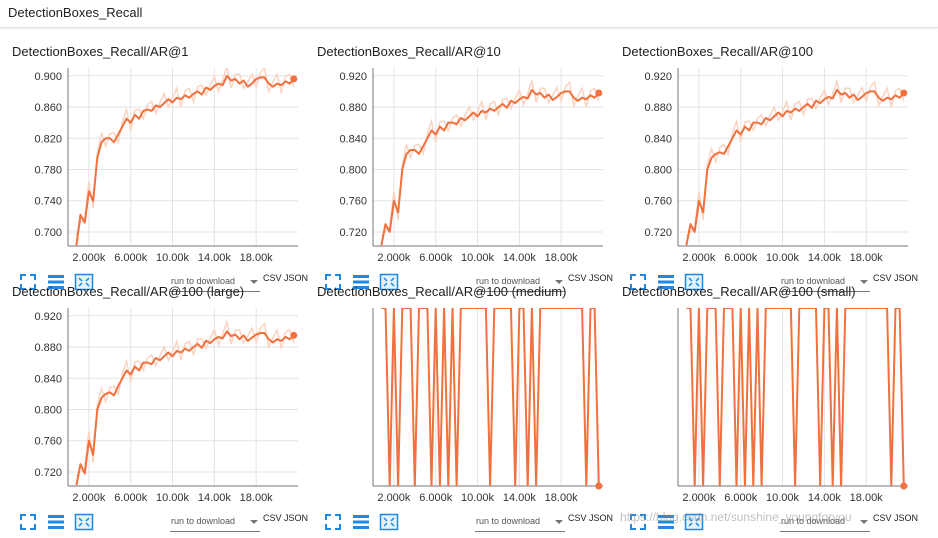 Image resolution: width=938 pixels, height=538 pixels. I want to click on y-tick-label: 0.900, so click(48, 77).